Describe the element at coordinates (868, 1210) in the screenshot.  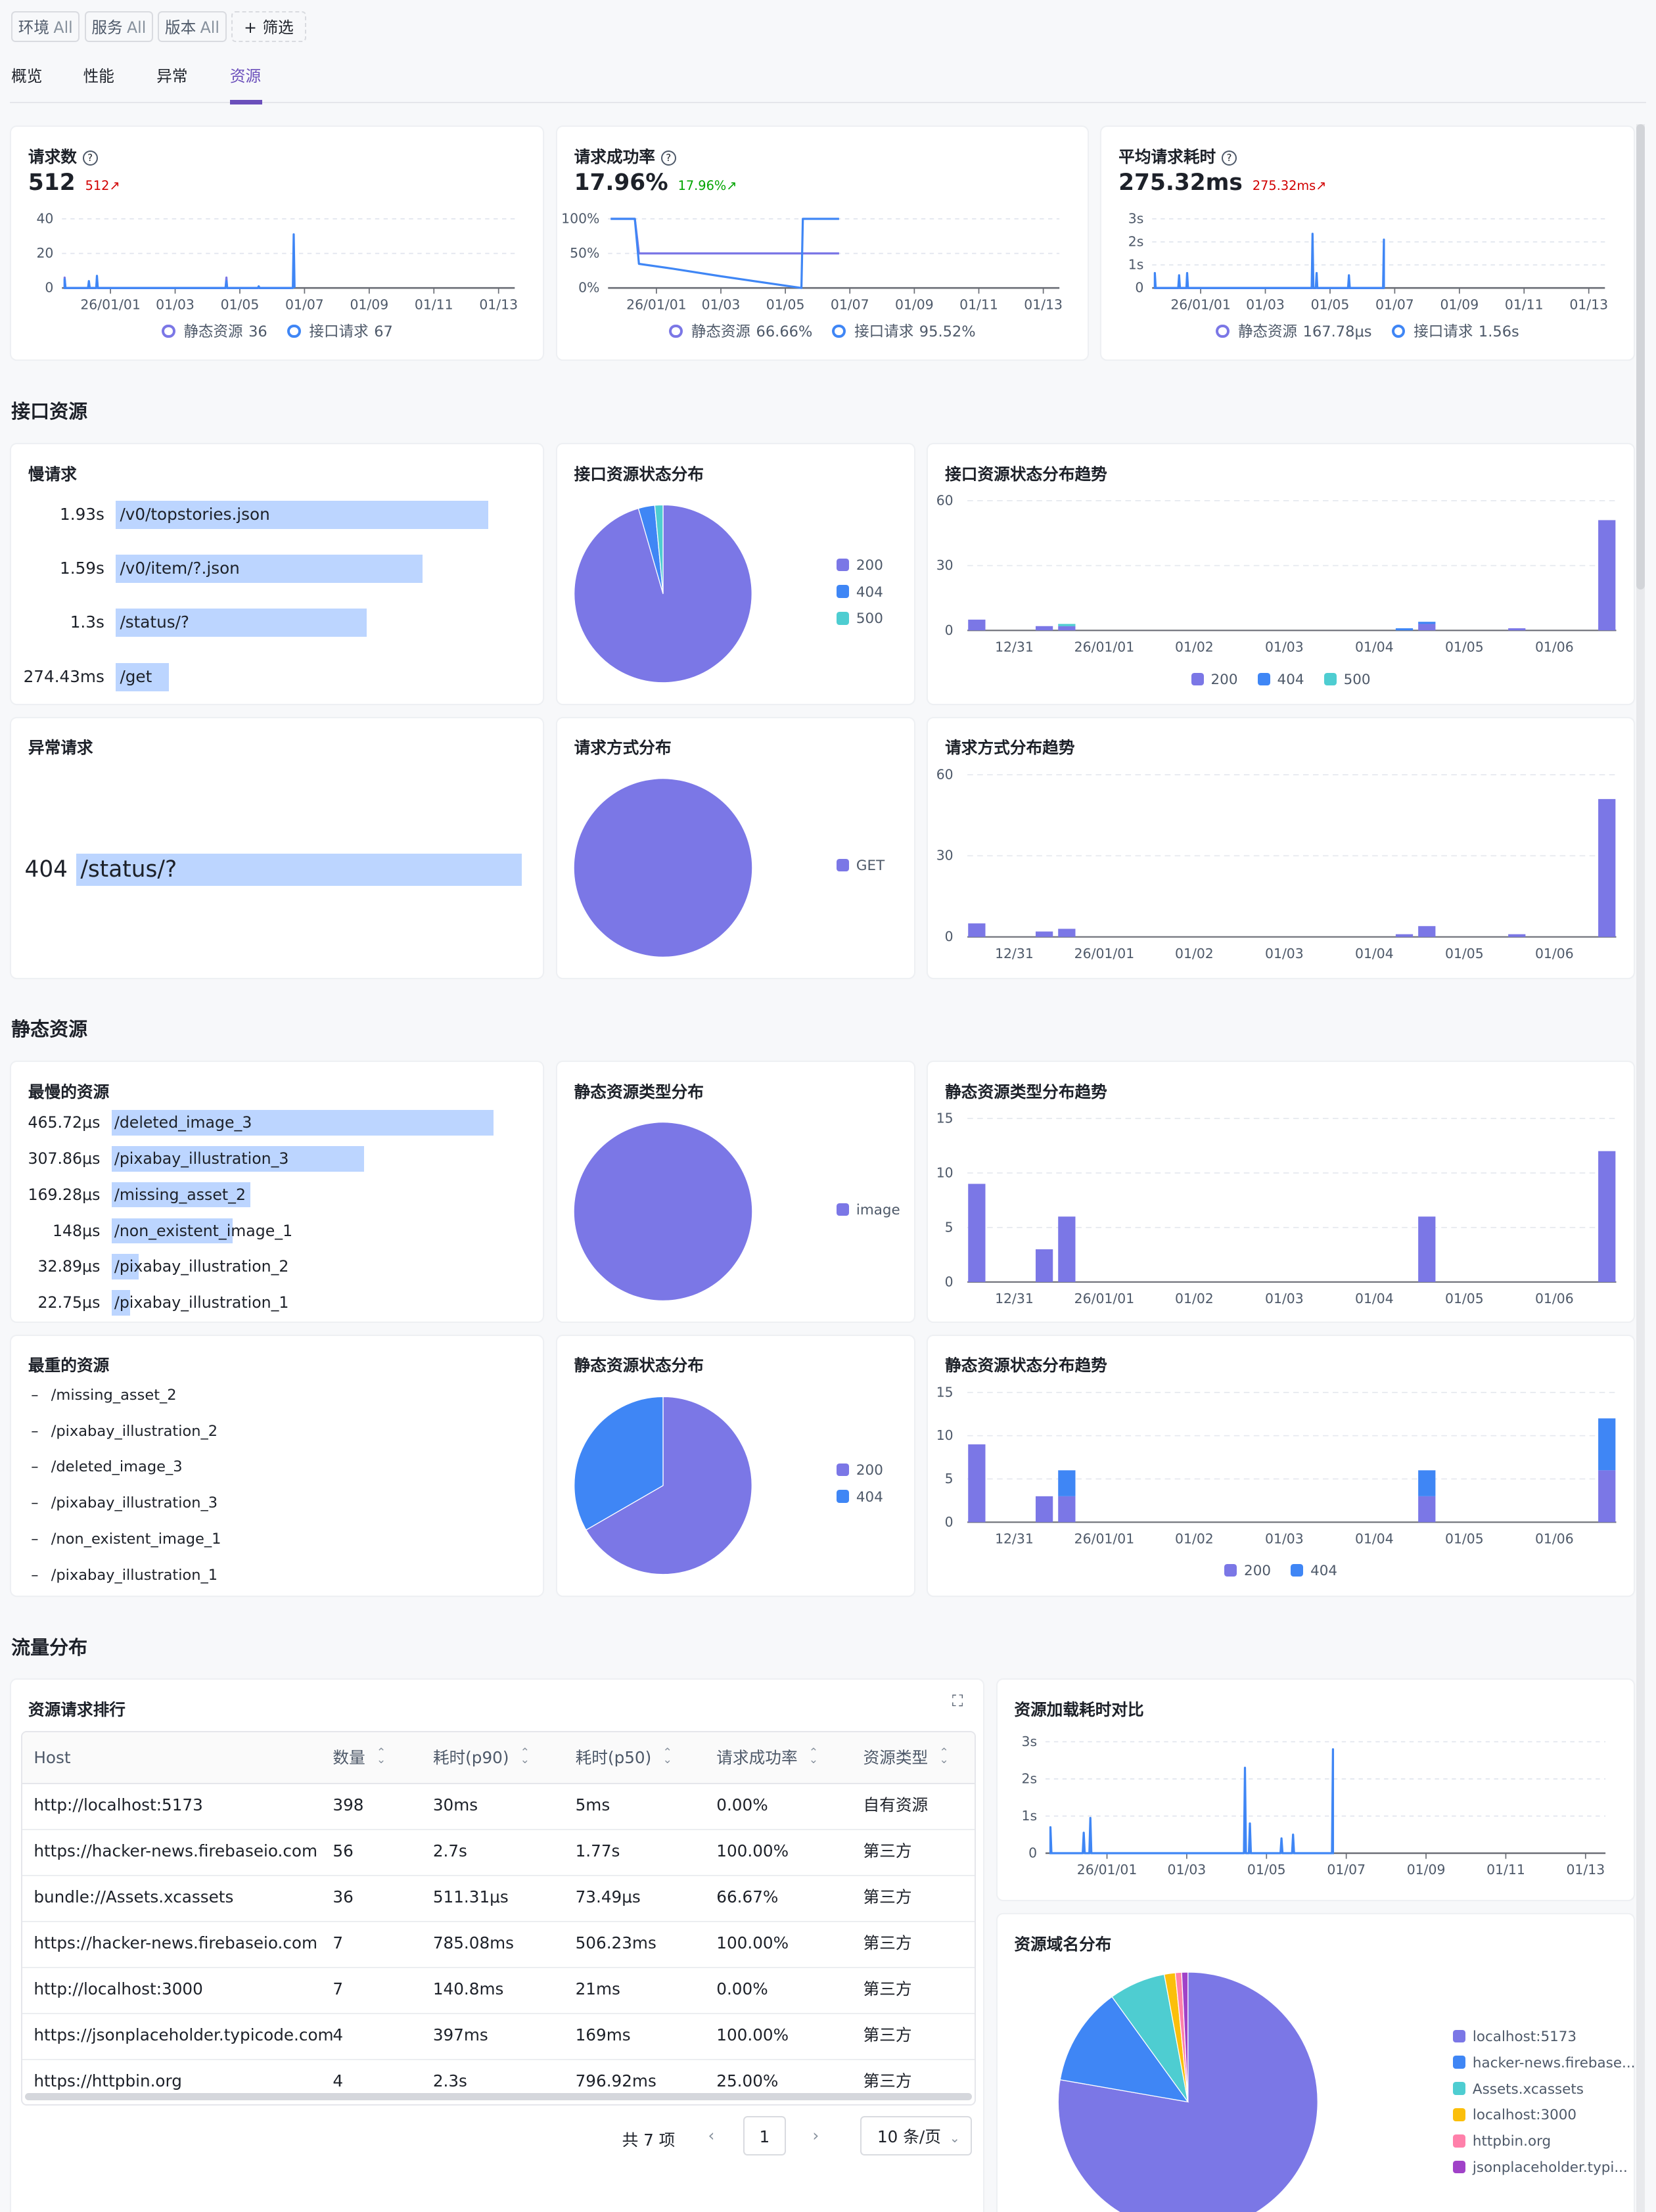
I see `legend-item: image` at that location.